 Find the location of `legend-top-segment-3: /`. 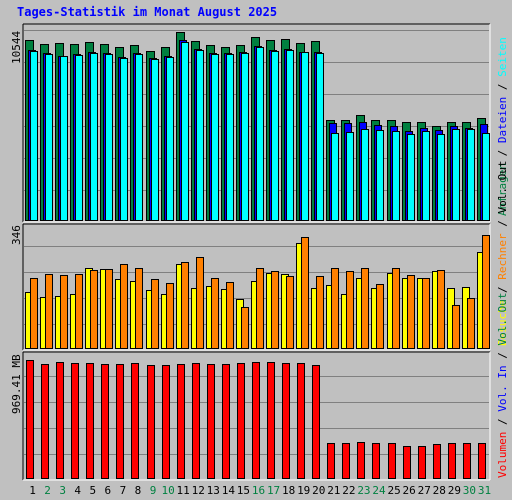

legend-top-segment-3: / is located at coordinates (502, 86).